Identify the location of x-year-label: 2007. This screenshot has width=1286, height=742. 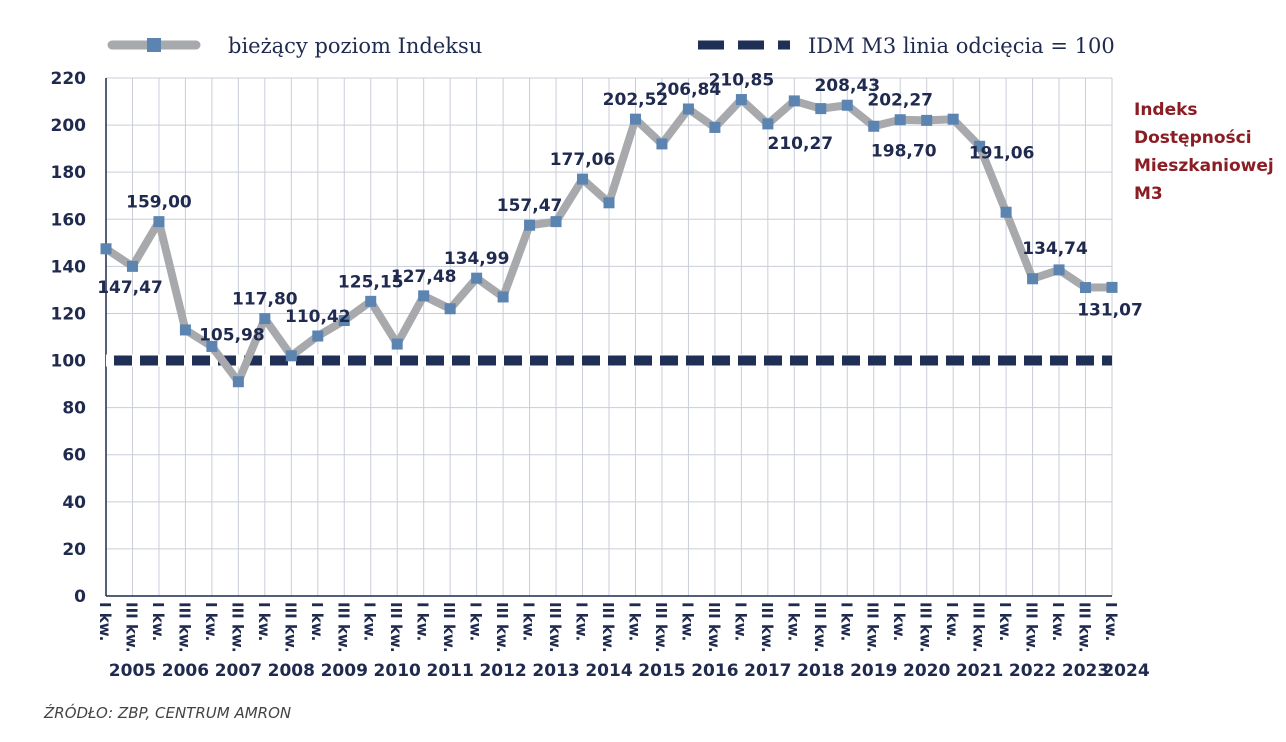
(238, 671).